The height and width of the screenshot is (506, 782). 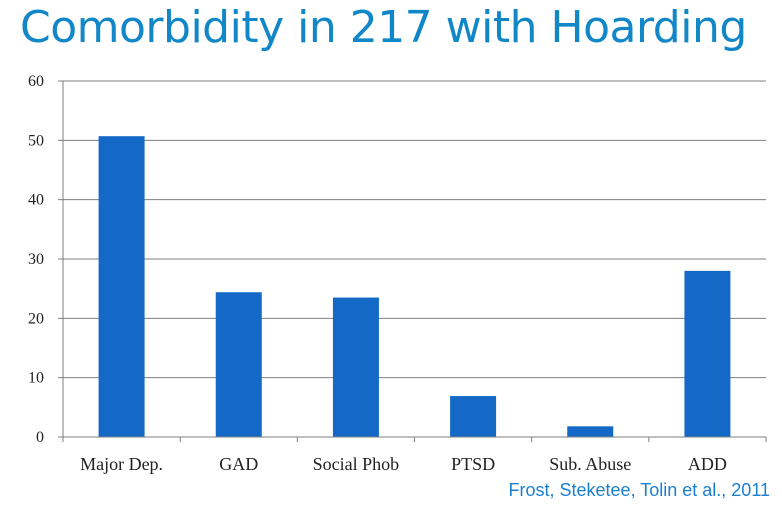 I want to click on y-axis-tick-labels: 0 10 20 30 40 50 60, so click(x=36, y=259).